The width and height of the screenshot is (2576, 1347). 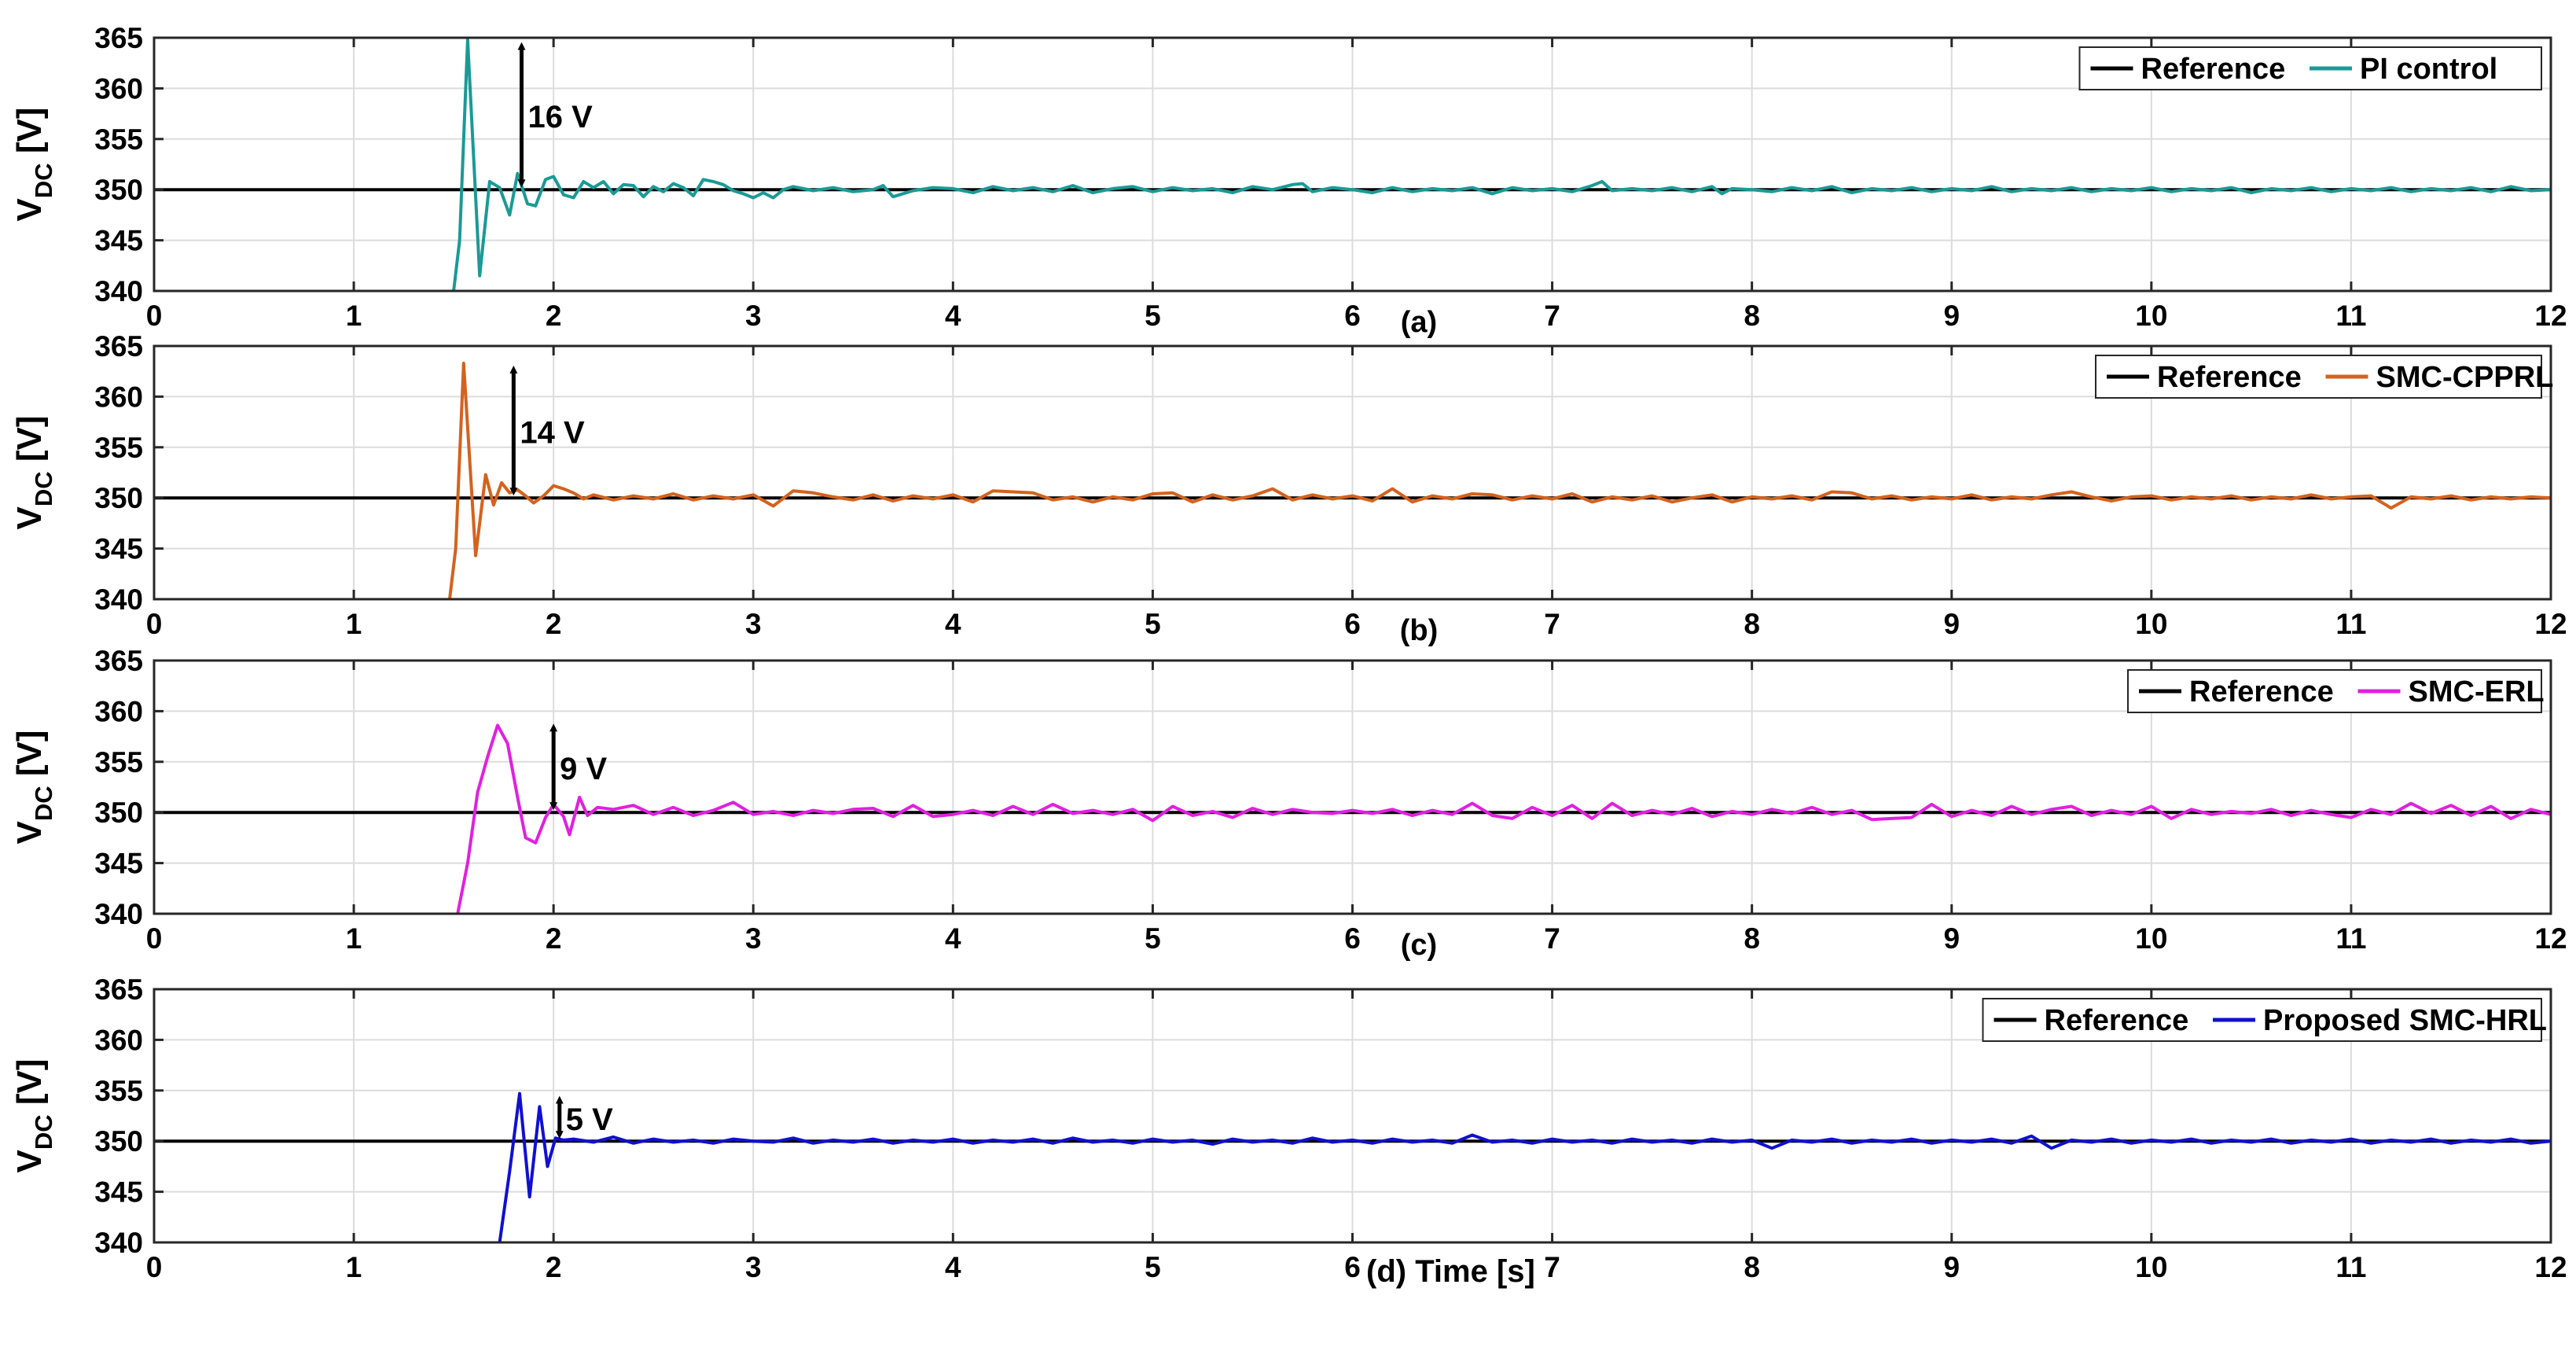 I want to click on panel-caption: (b), so click(x=1419, y=630).